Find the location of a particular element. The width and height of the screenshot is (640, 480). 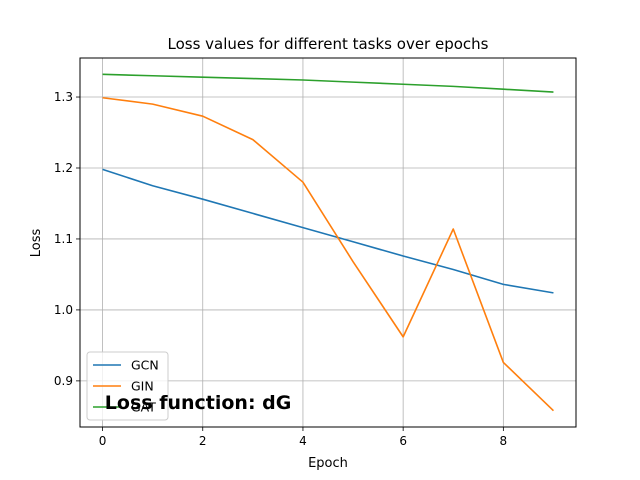

y-tick-label: 1.2 is located at coordinates (63, 168).